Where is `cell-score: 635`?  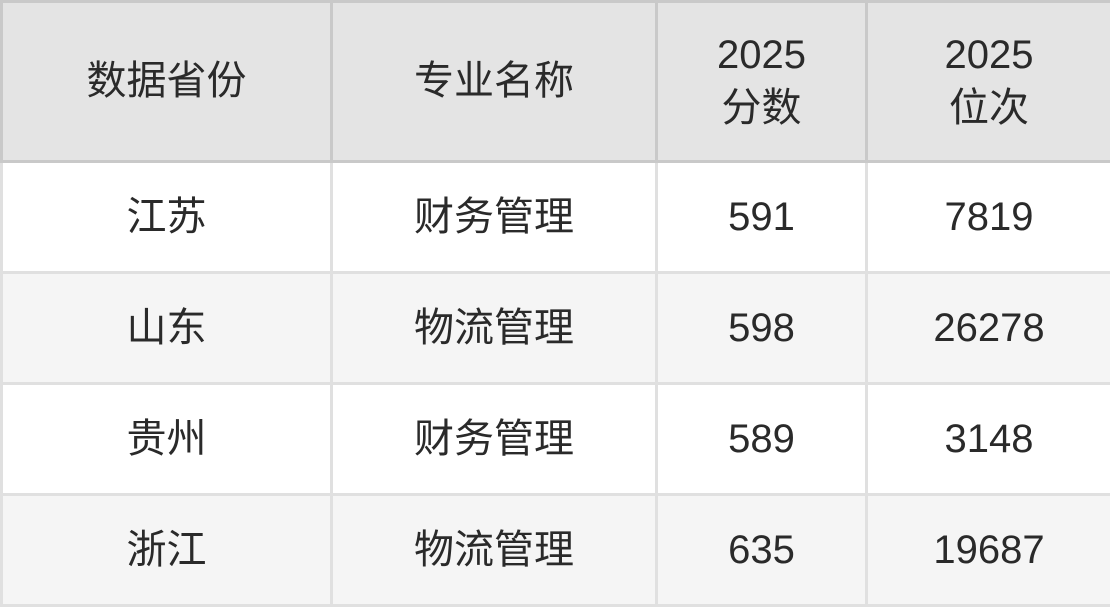
cell-score: 635 is located at coordinates (762, 550).